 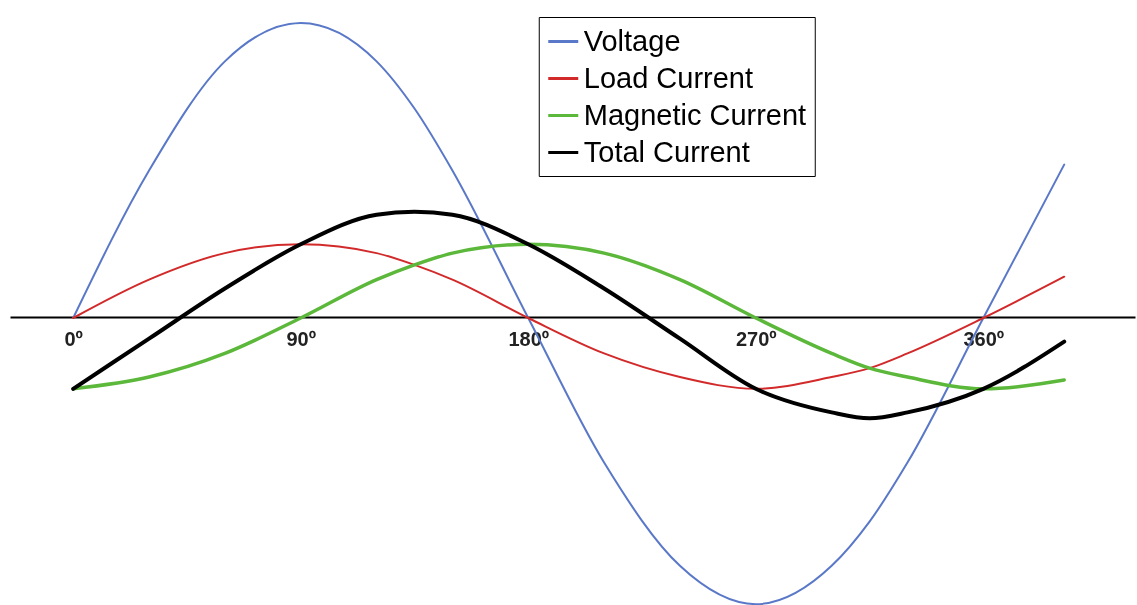 What do you see at coordinates (756, 338) in the screenshot?
I see `x-tick-label: 270º` at bounding box center [756, 338].